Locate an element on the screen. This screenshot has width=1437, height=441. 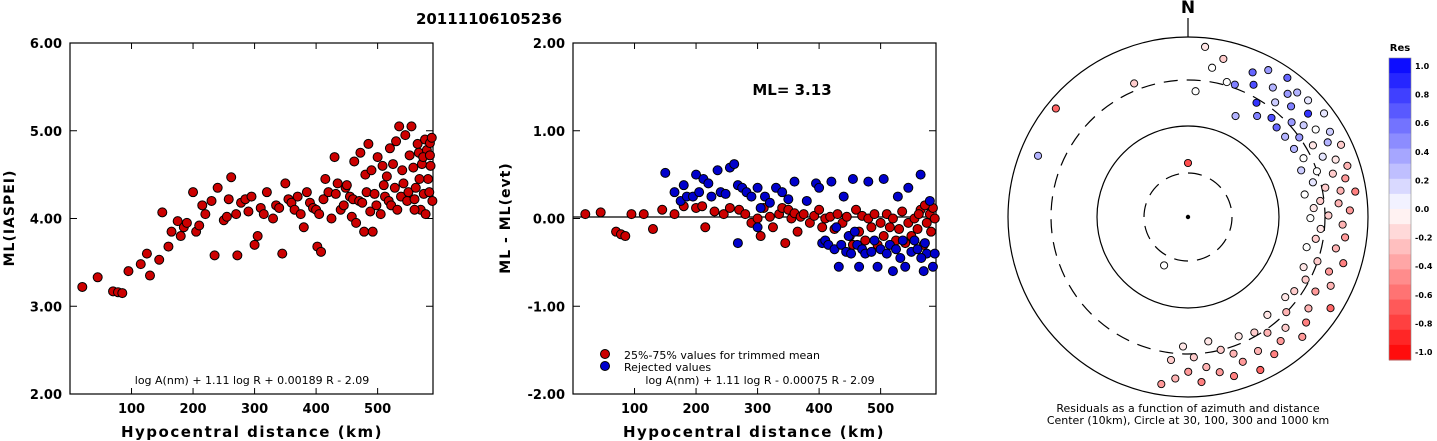
colorbar-tick-label: -0.2 is located at coordinates (1424, 238).